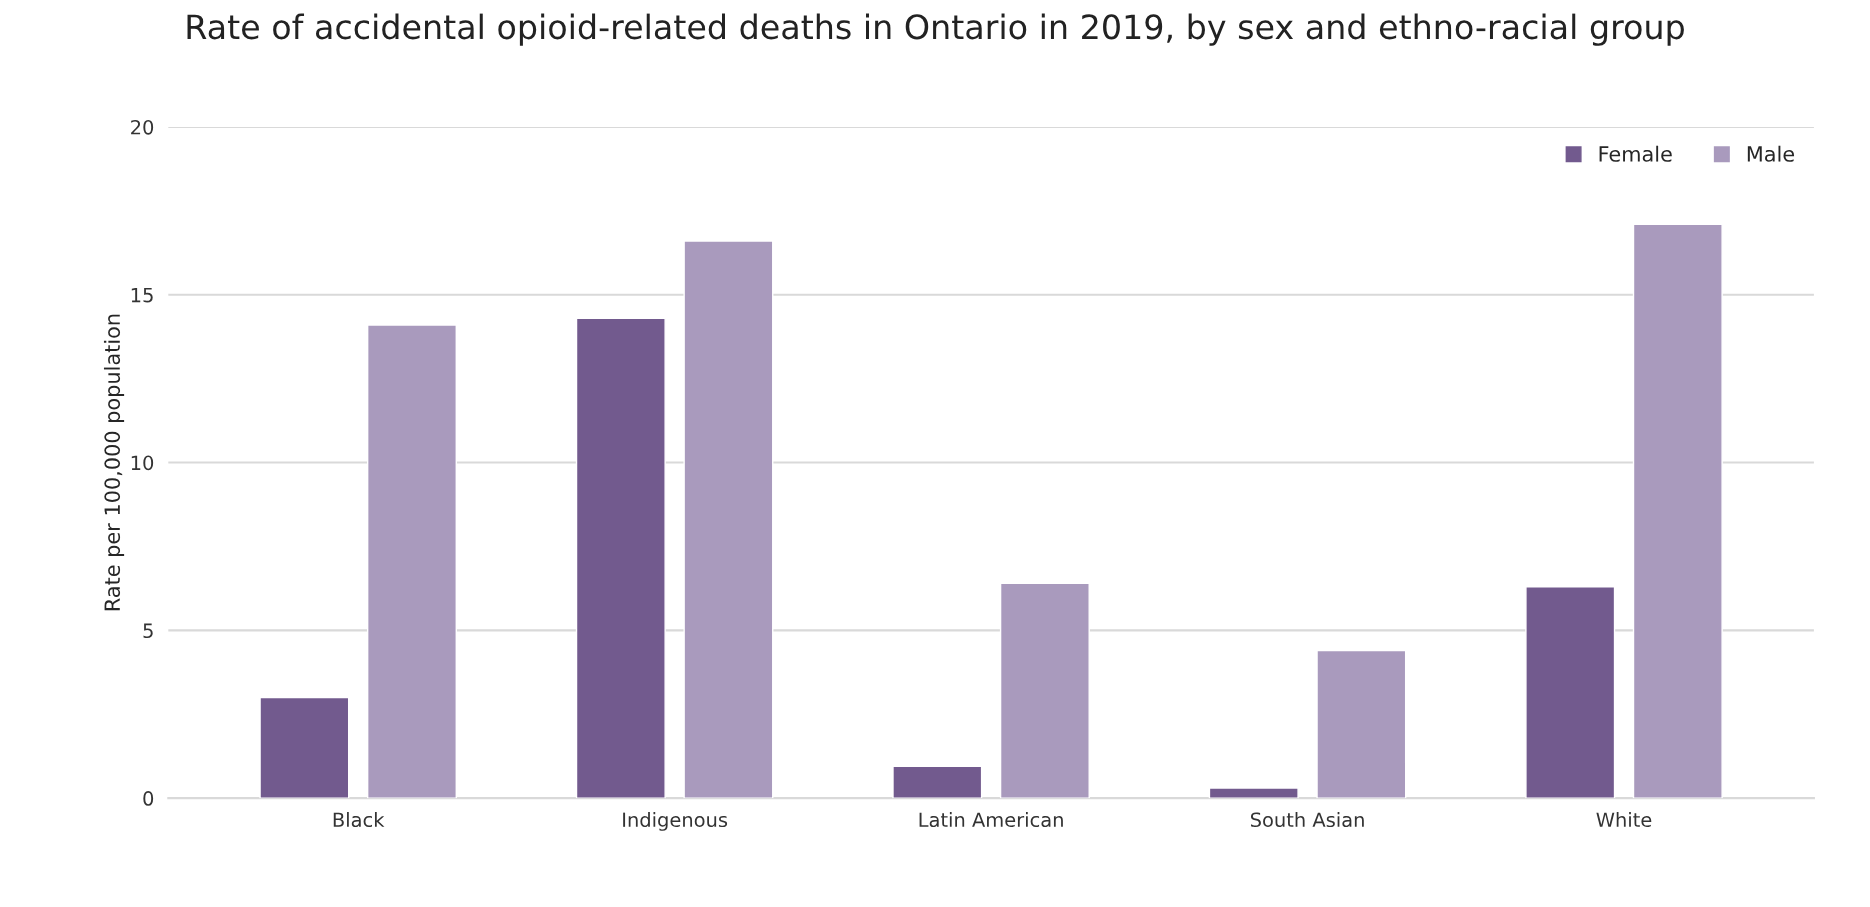 The width and height of the screenshot is (1870, 907). Describe the element at coordinates (148, 631) in the screenshot. I see `y-tick-label: 5` at that location.